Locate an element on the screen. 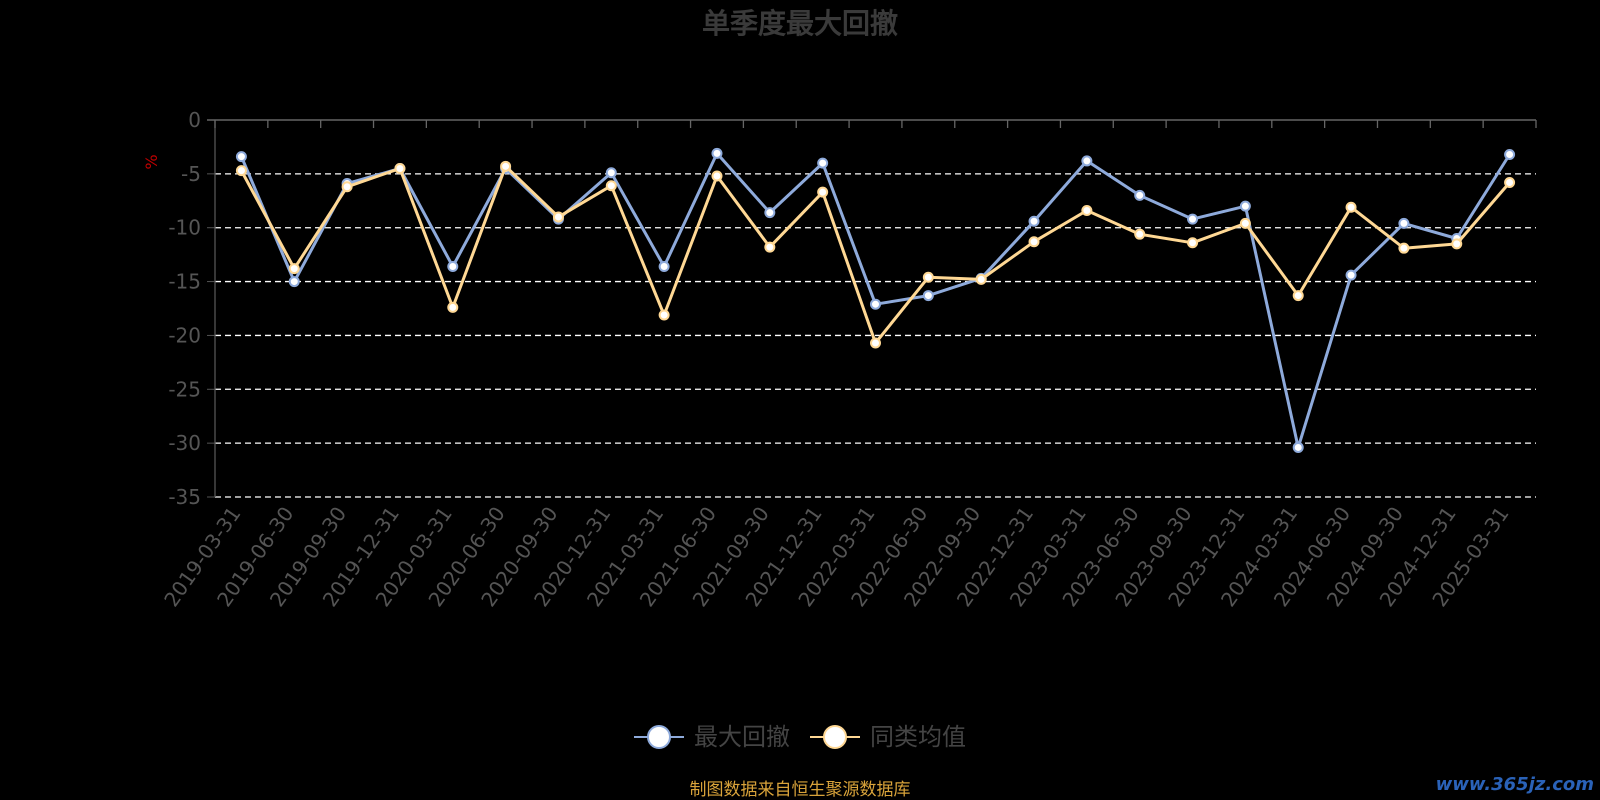 This screenshot has height=800, width=1600. y-tick-label: -35 is located at coordinates (184, 497).